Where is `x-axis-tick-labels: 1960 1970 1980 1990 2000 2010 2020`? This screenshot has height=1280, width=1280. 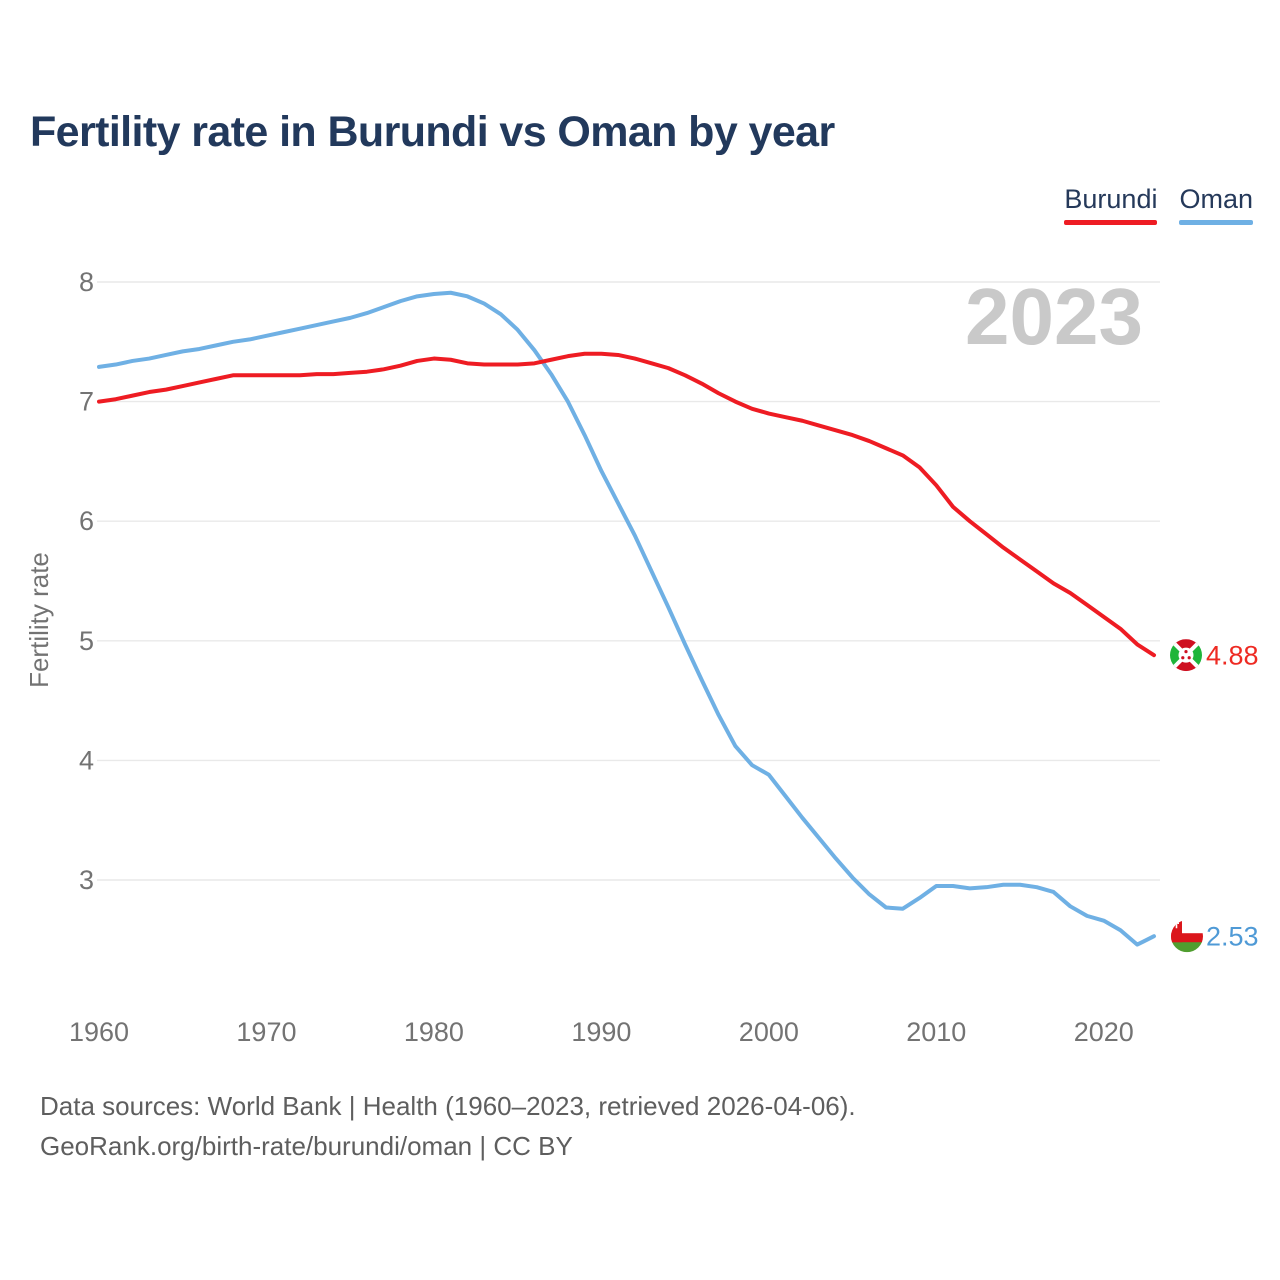 x-axis-tick-labels: 1960 1970 1980 1990 2000 2010 2020 is located at coordinates (601, 1032).